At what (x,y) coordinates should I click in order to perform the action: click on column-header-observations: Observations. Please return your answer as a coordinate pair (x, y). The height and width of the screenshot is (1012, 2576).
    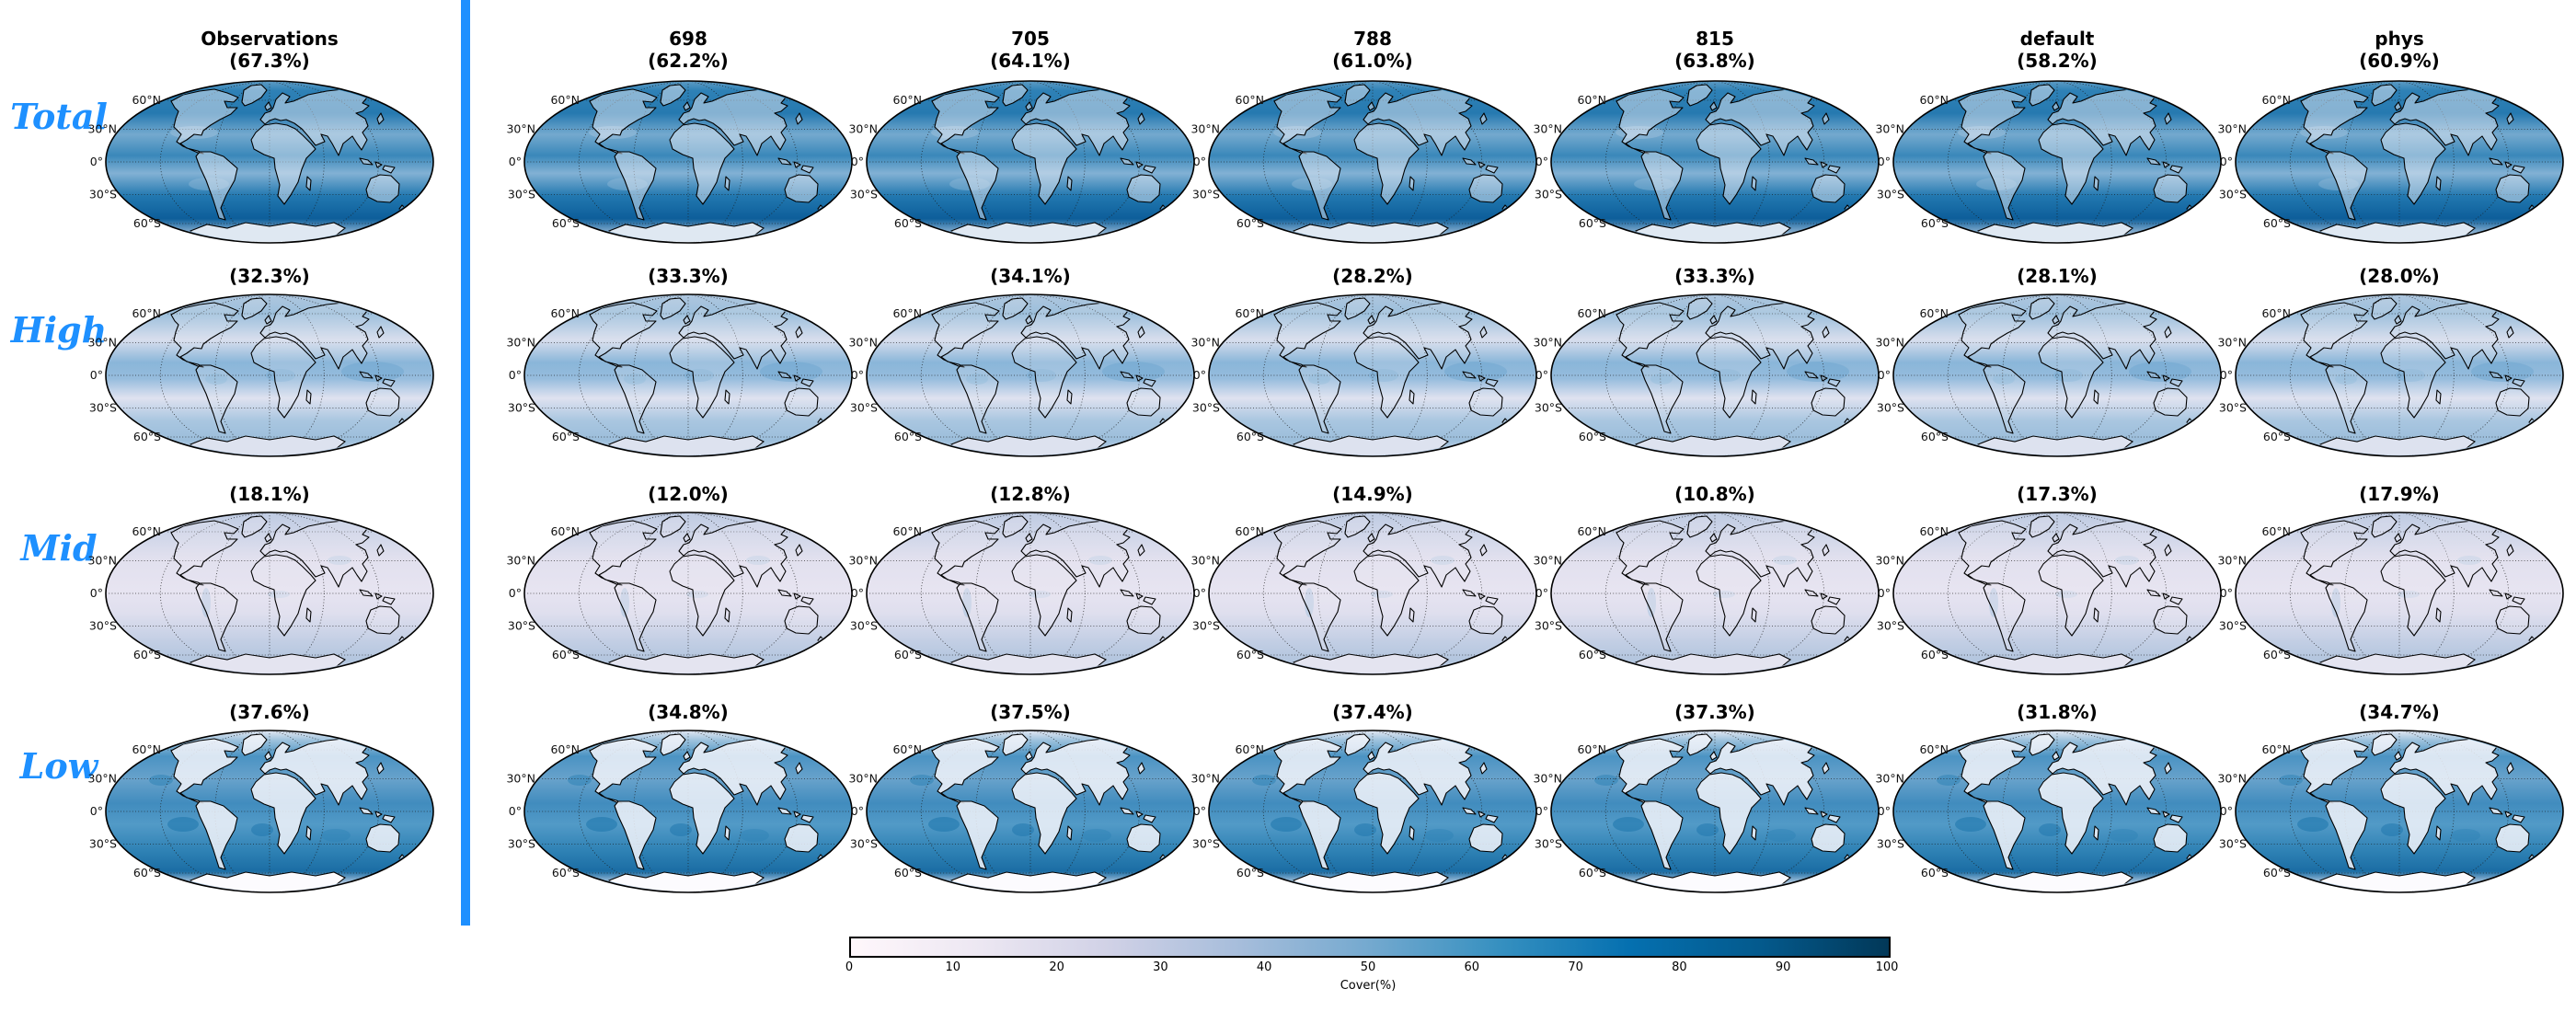
    Looking at the image, I should click on (270, 39).